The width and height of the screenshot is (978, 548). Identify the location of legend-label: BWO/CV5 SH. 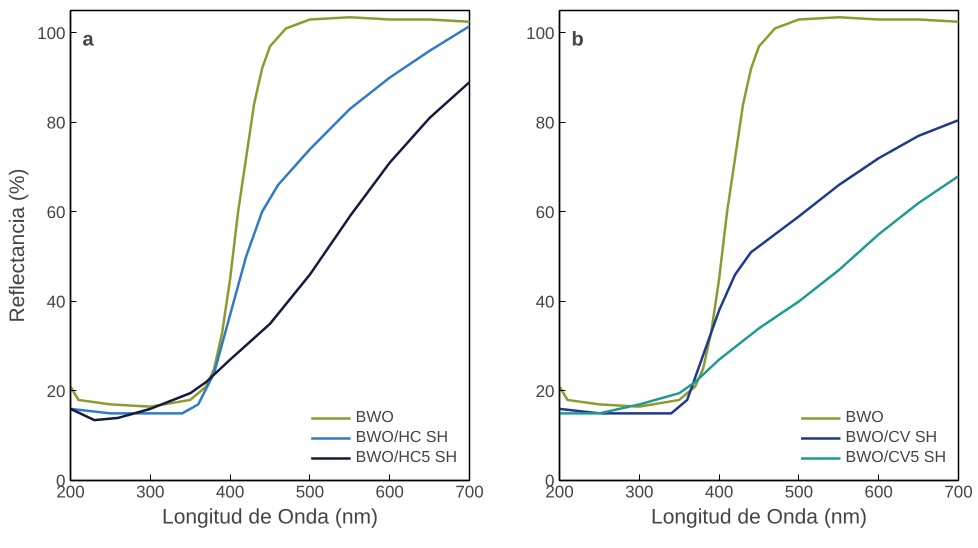
(896, 458).